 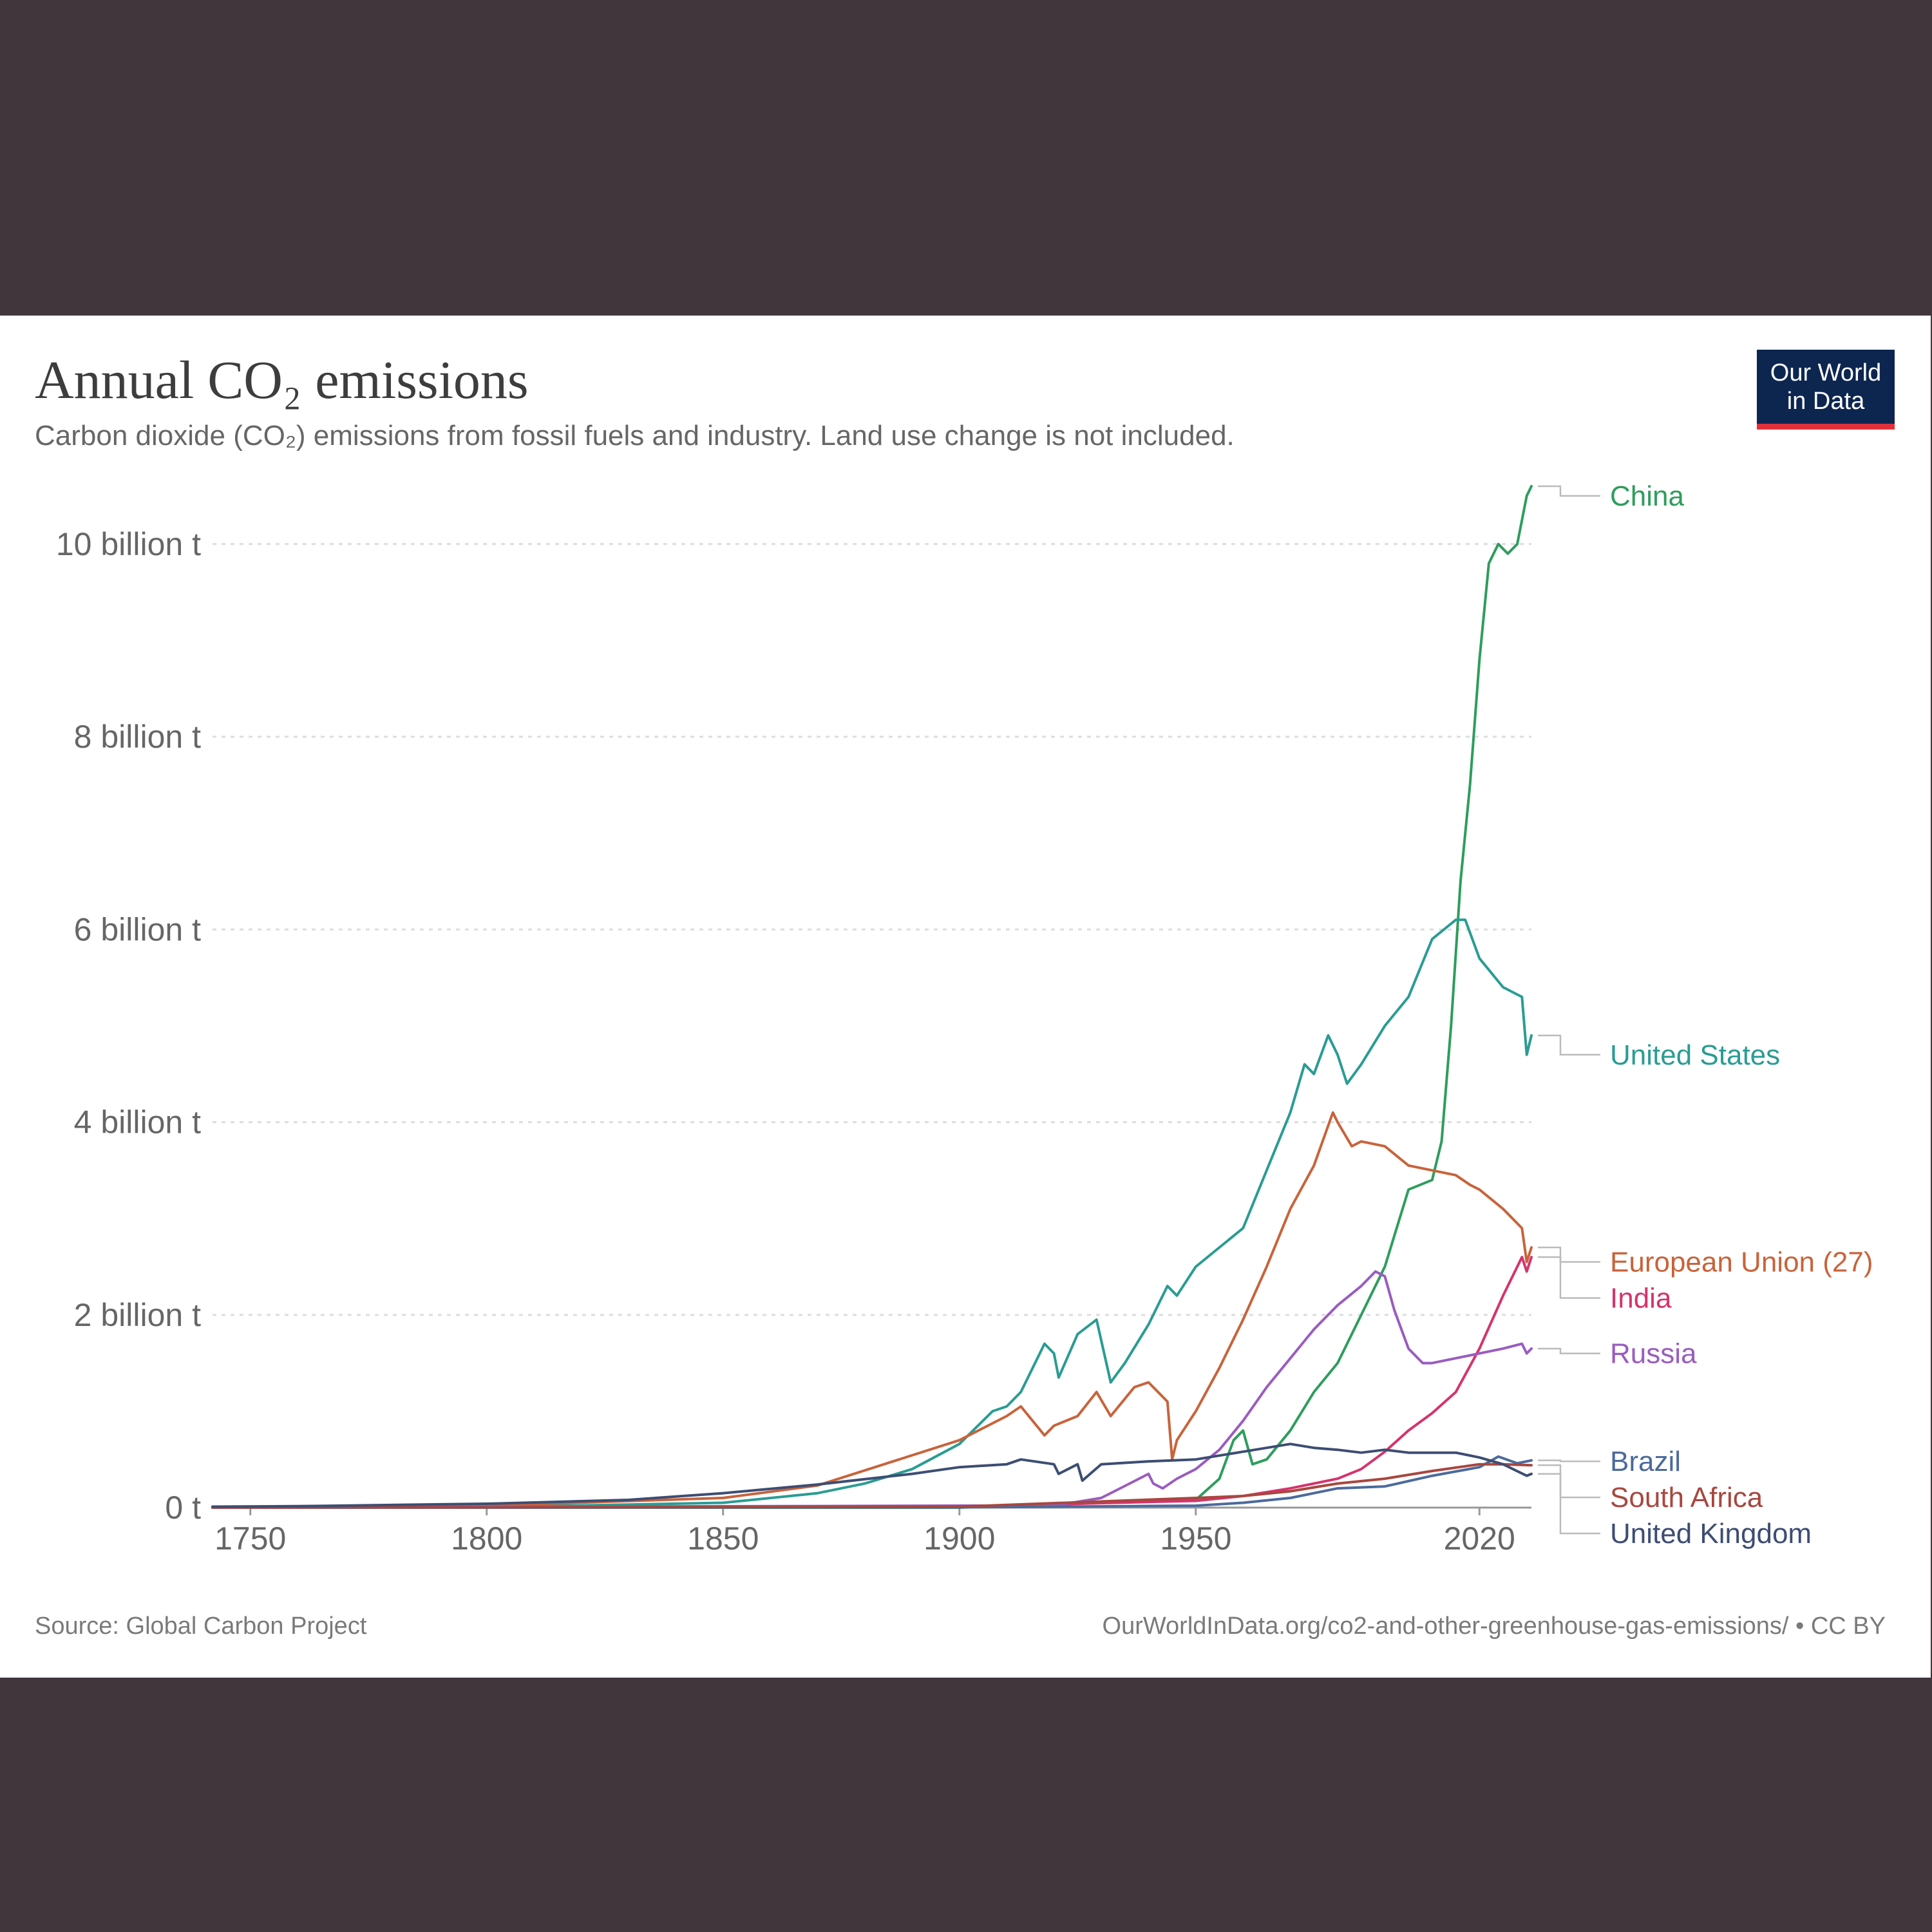 What do you see at coordinates (282, 380) in the screenshot?
I see `chart-title: Annual CO₂ emissions` at bounding box center [282, 380].